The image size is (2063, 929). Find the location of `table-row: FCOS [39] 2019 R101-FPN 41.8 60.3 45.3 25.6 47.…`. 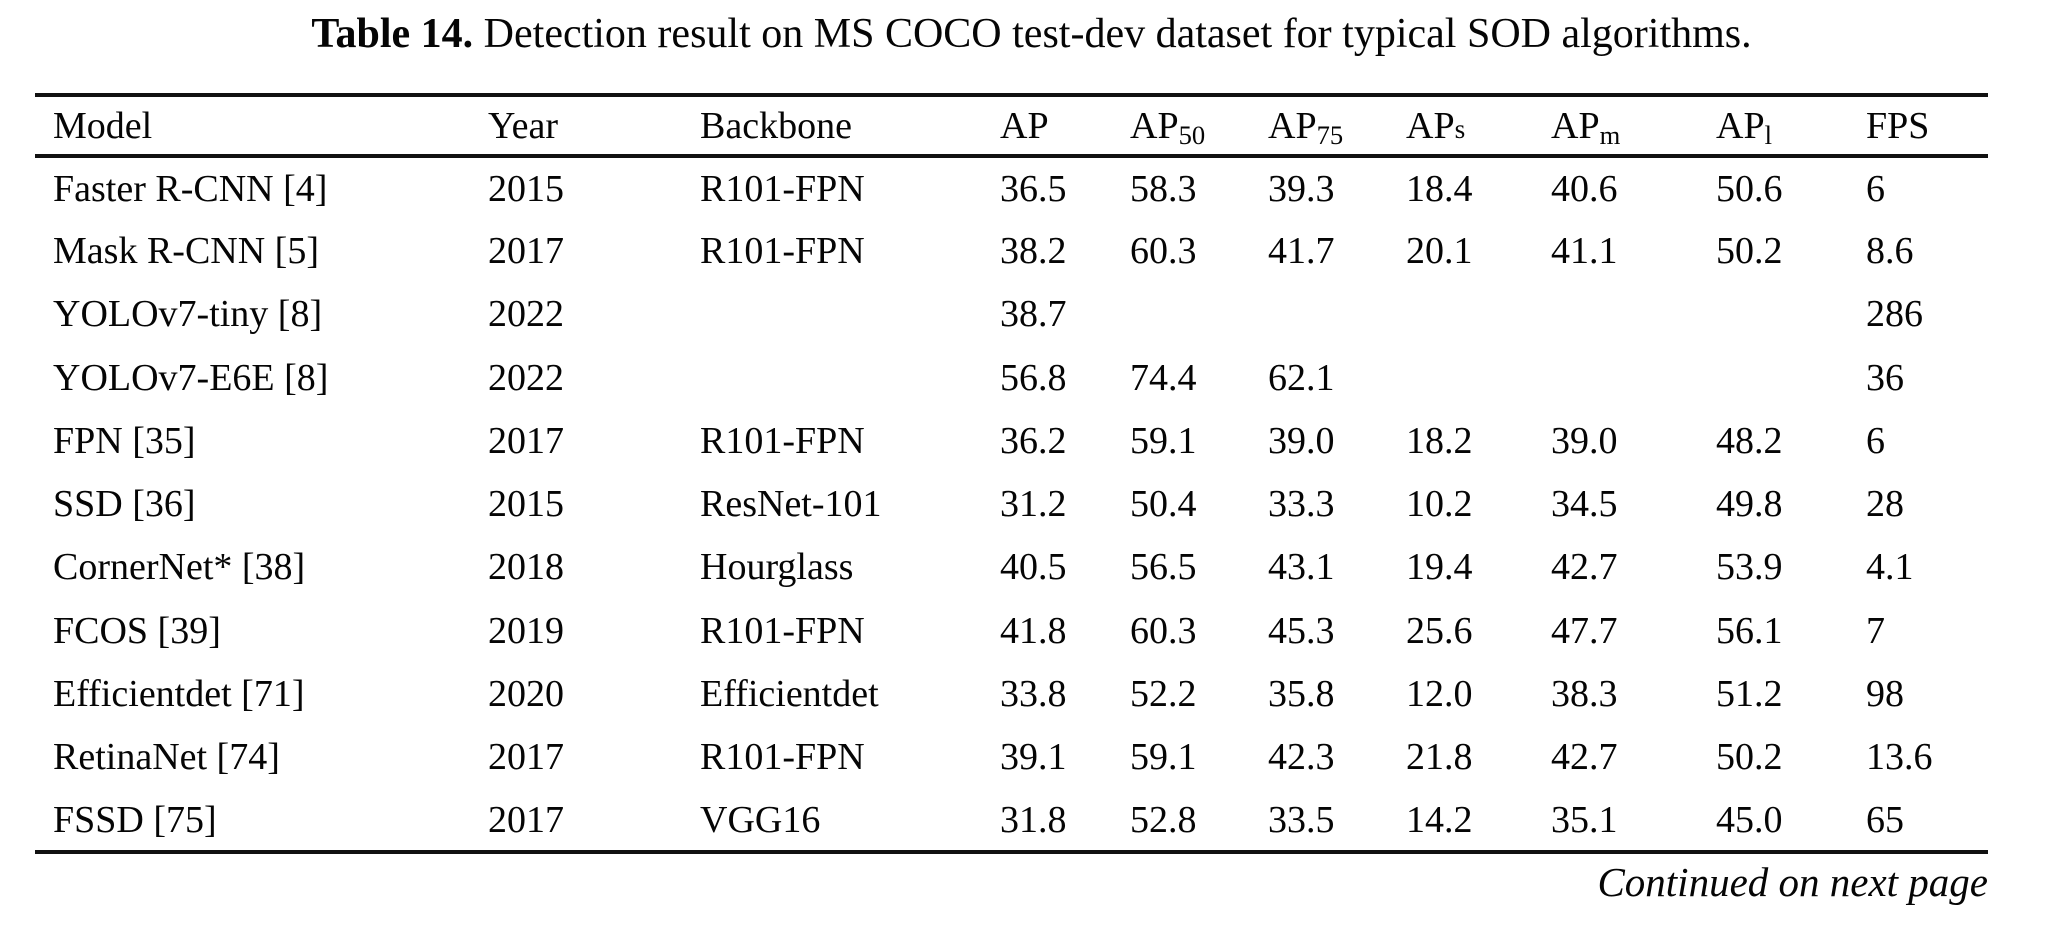

table-row: FCOS [39] 2019 R101-FPN 41.8 60.3 45.3 25.6 47.… is located at coordinates (1011, 630).